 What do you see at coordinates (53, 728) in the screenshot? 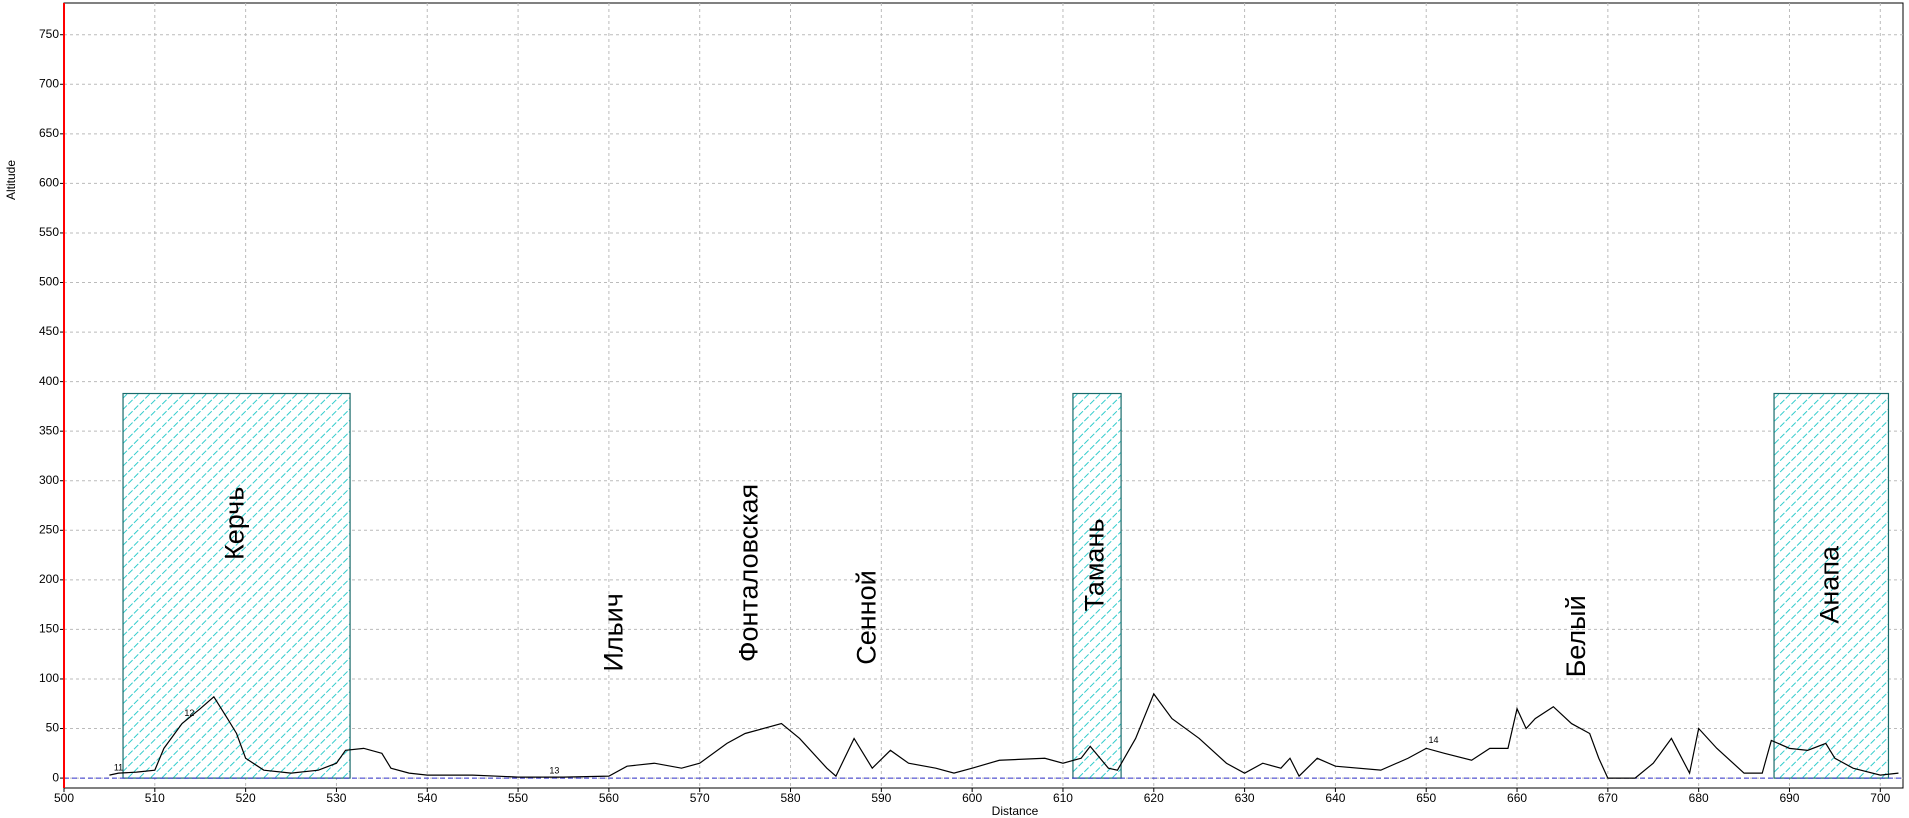
I see `y-tick-label: 50` at bounding box center [53, 728].